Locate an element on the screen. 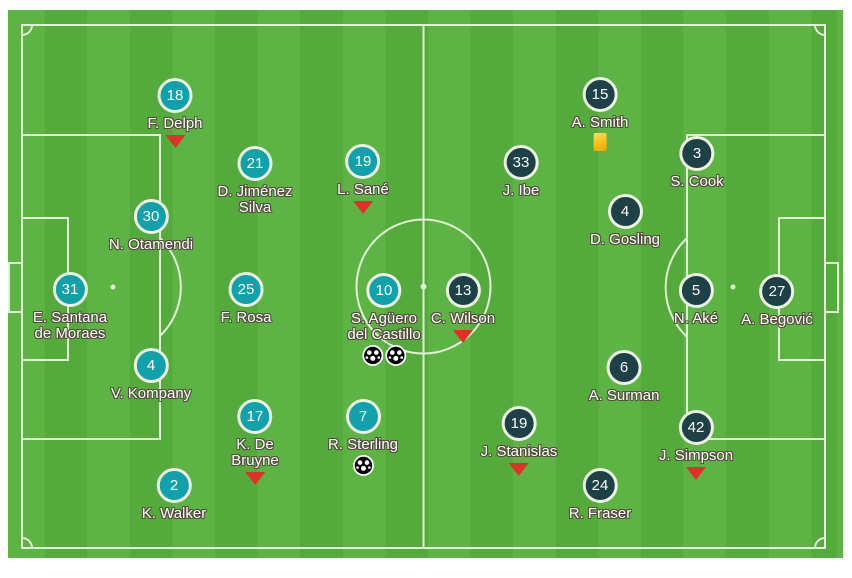 The width and height of the screenshot is (852, 578). player-name: J. Stanislas is located at coordinates (519, 452).